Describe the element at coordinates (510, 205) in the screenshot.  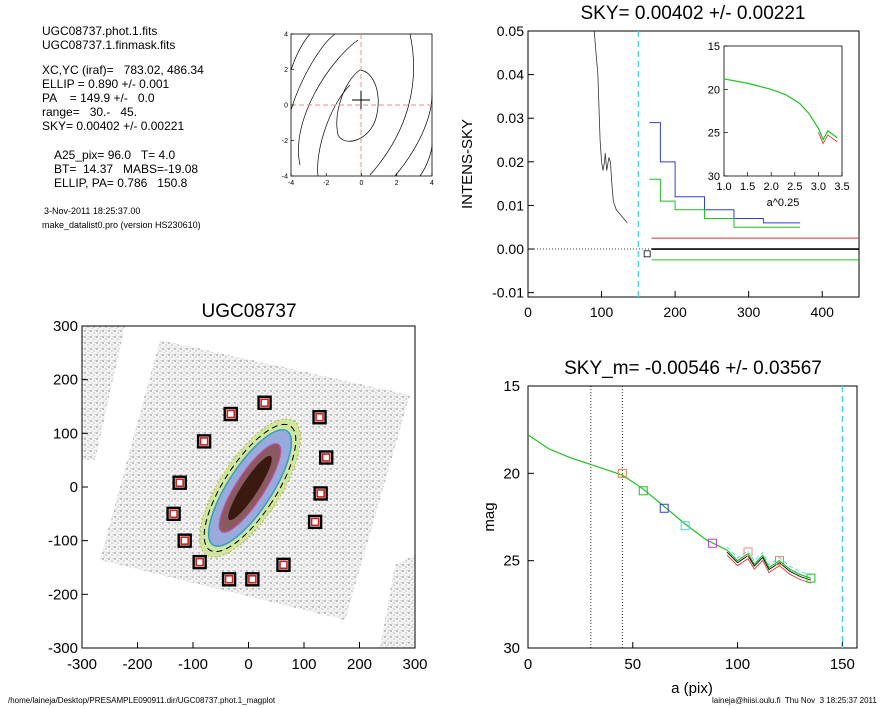
I see `sky-ytick-label: 0.01` at that location.